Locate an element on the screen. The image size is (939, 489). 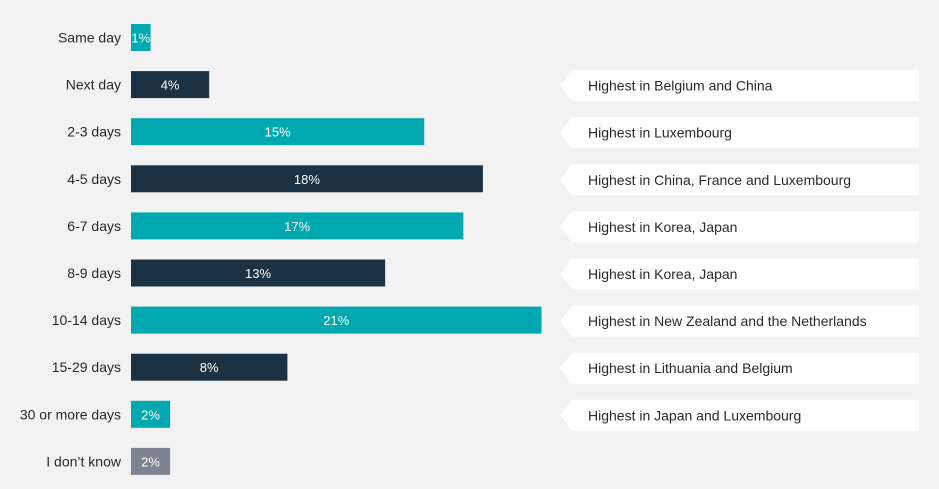
category-label: Next day is located at coordinates (93, 85).